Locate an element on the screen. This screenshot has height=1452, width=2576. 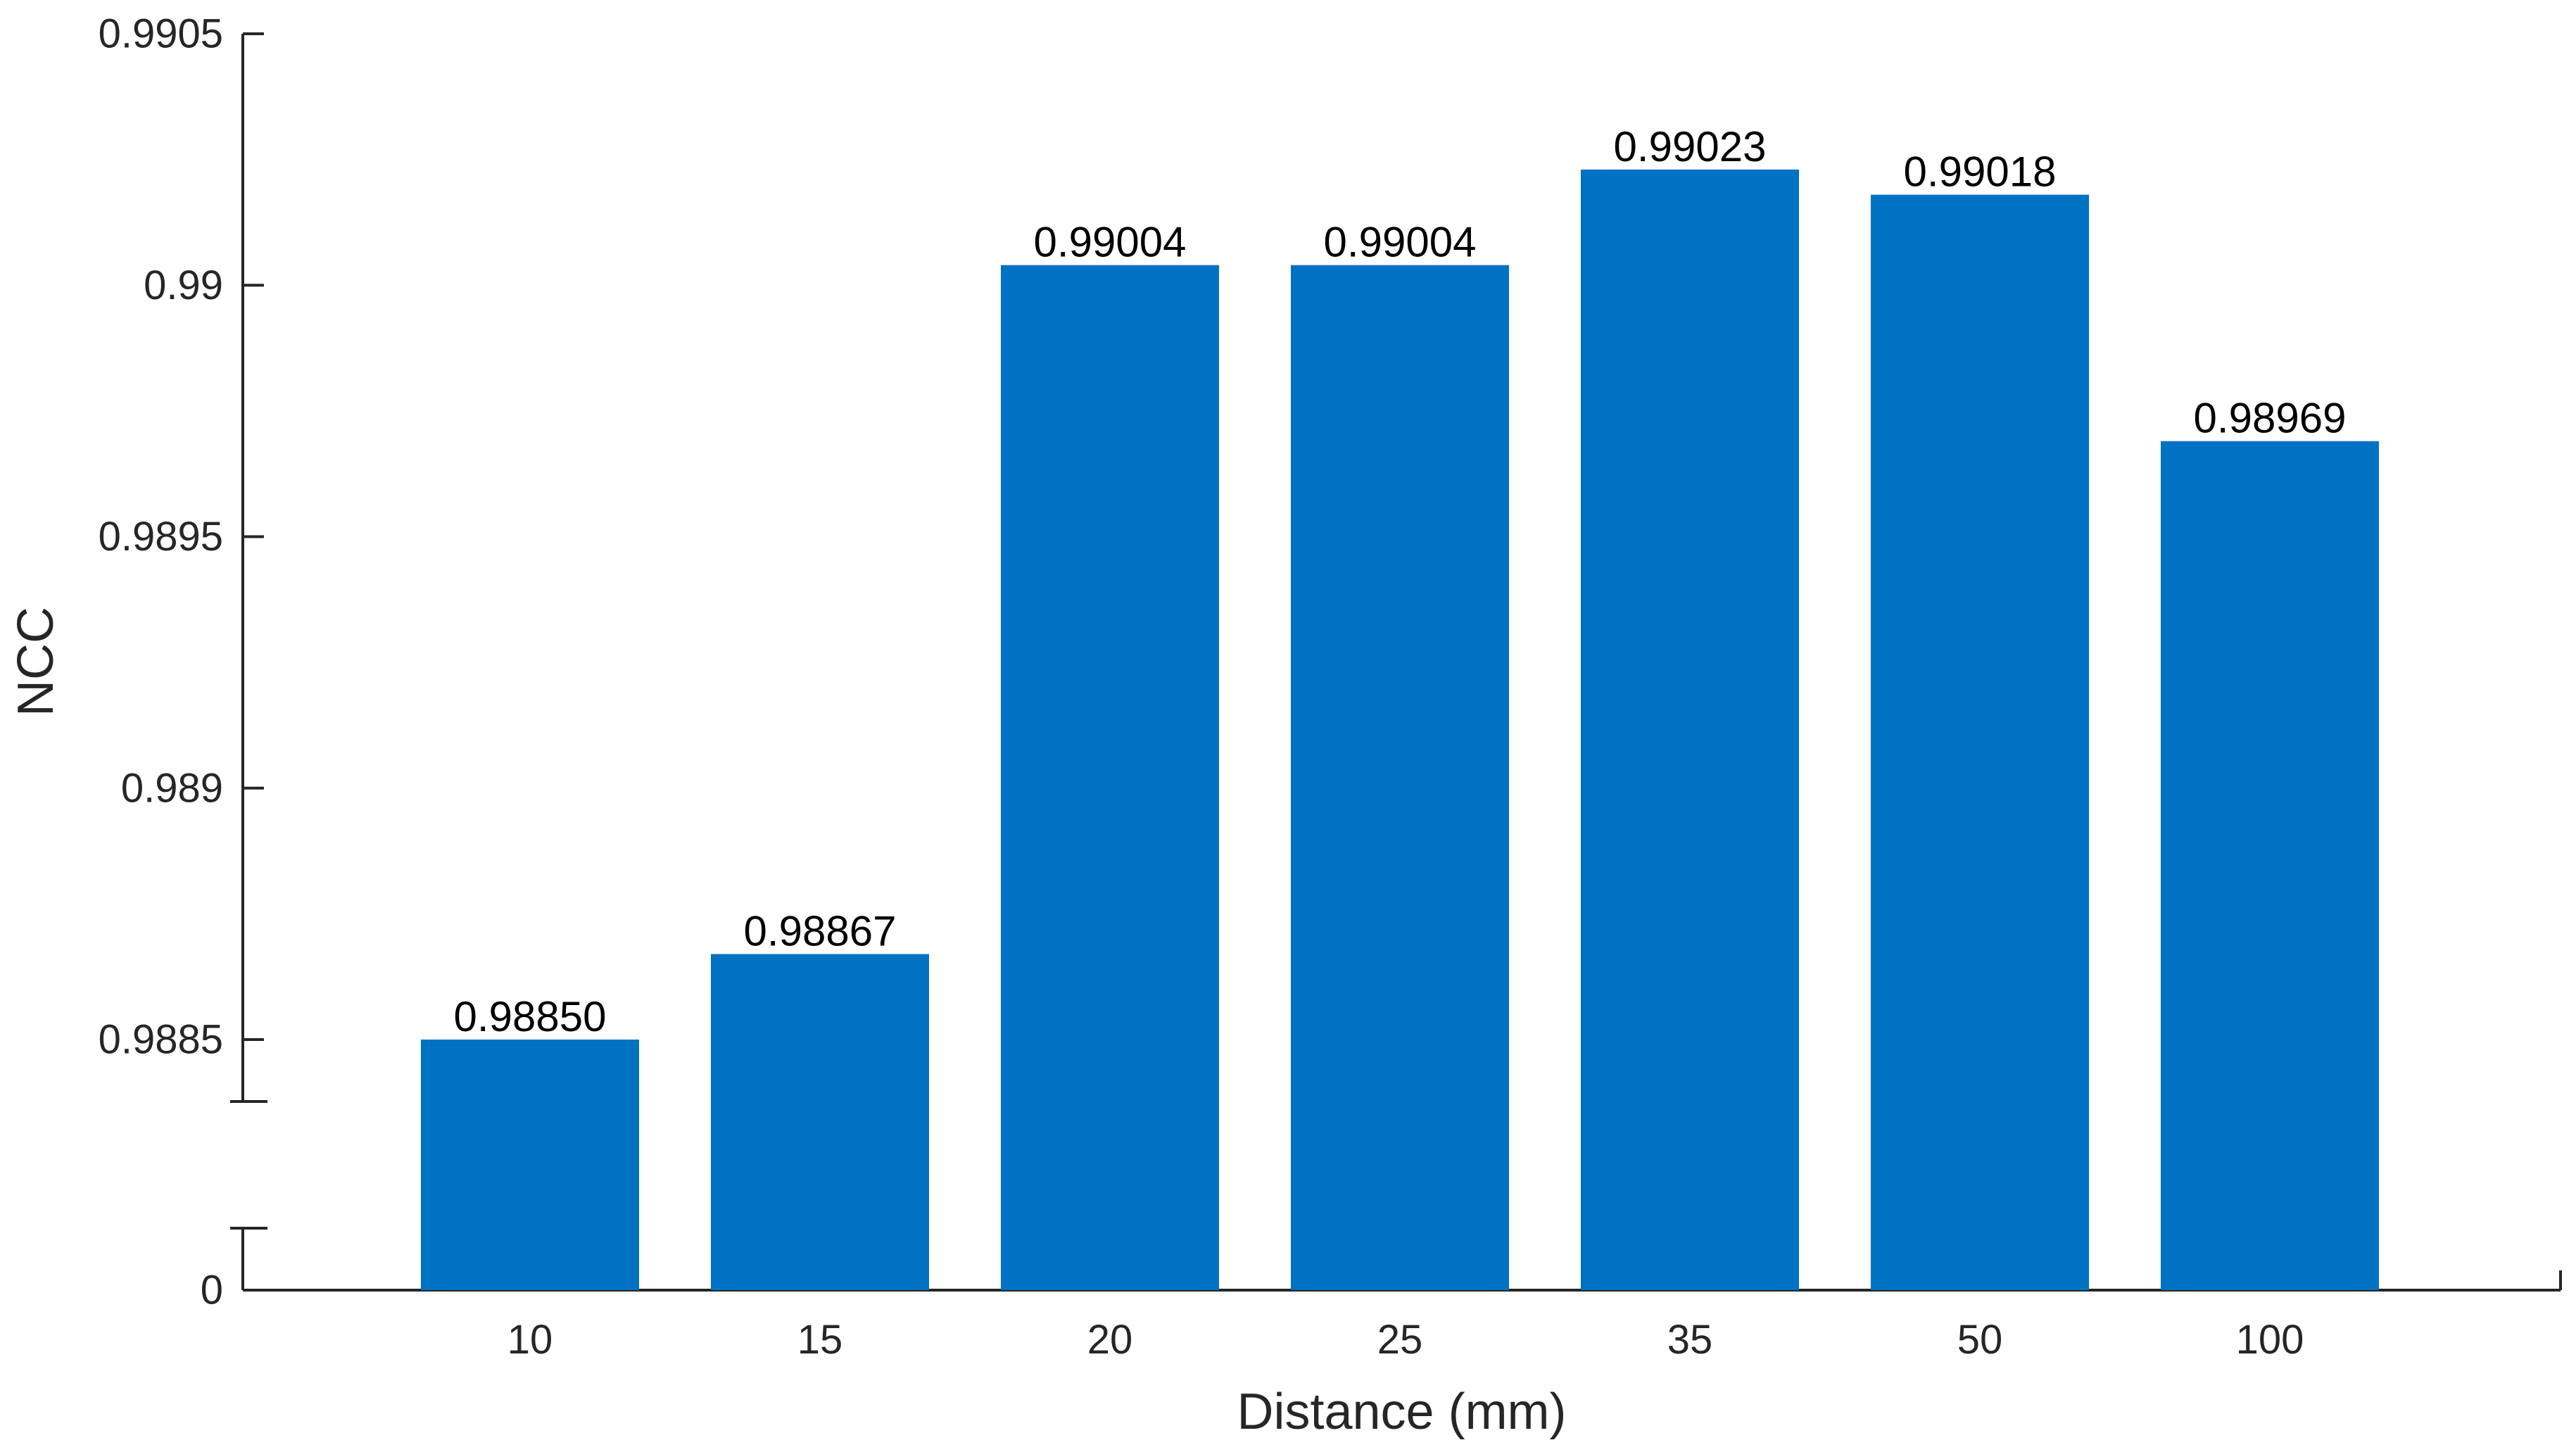
y-tick-label: 0.9895 is located at coordinates (161, 537).